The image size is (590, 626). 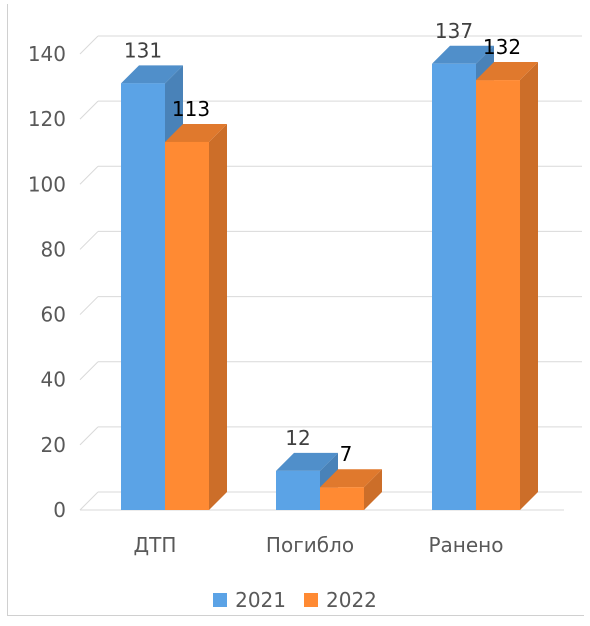 What do you see at coordinates (191, 109) in the screenshot?
I see `data-label-2022-0: 113` at bounding box center [191, 109].